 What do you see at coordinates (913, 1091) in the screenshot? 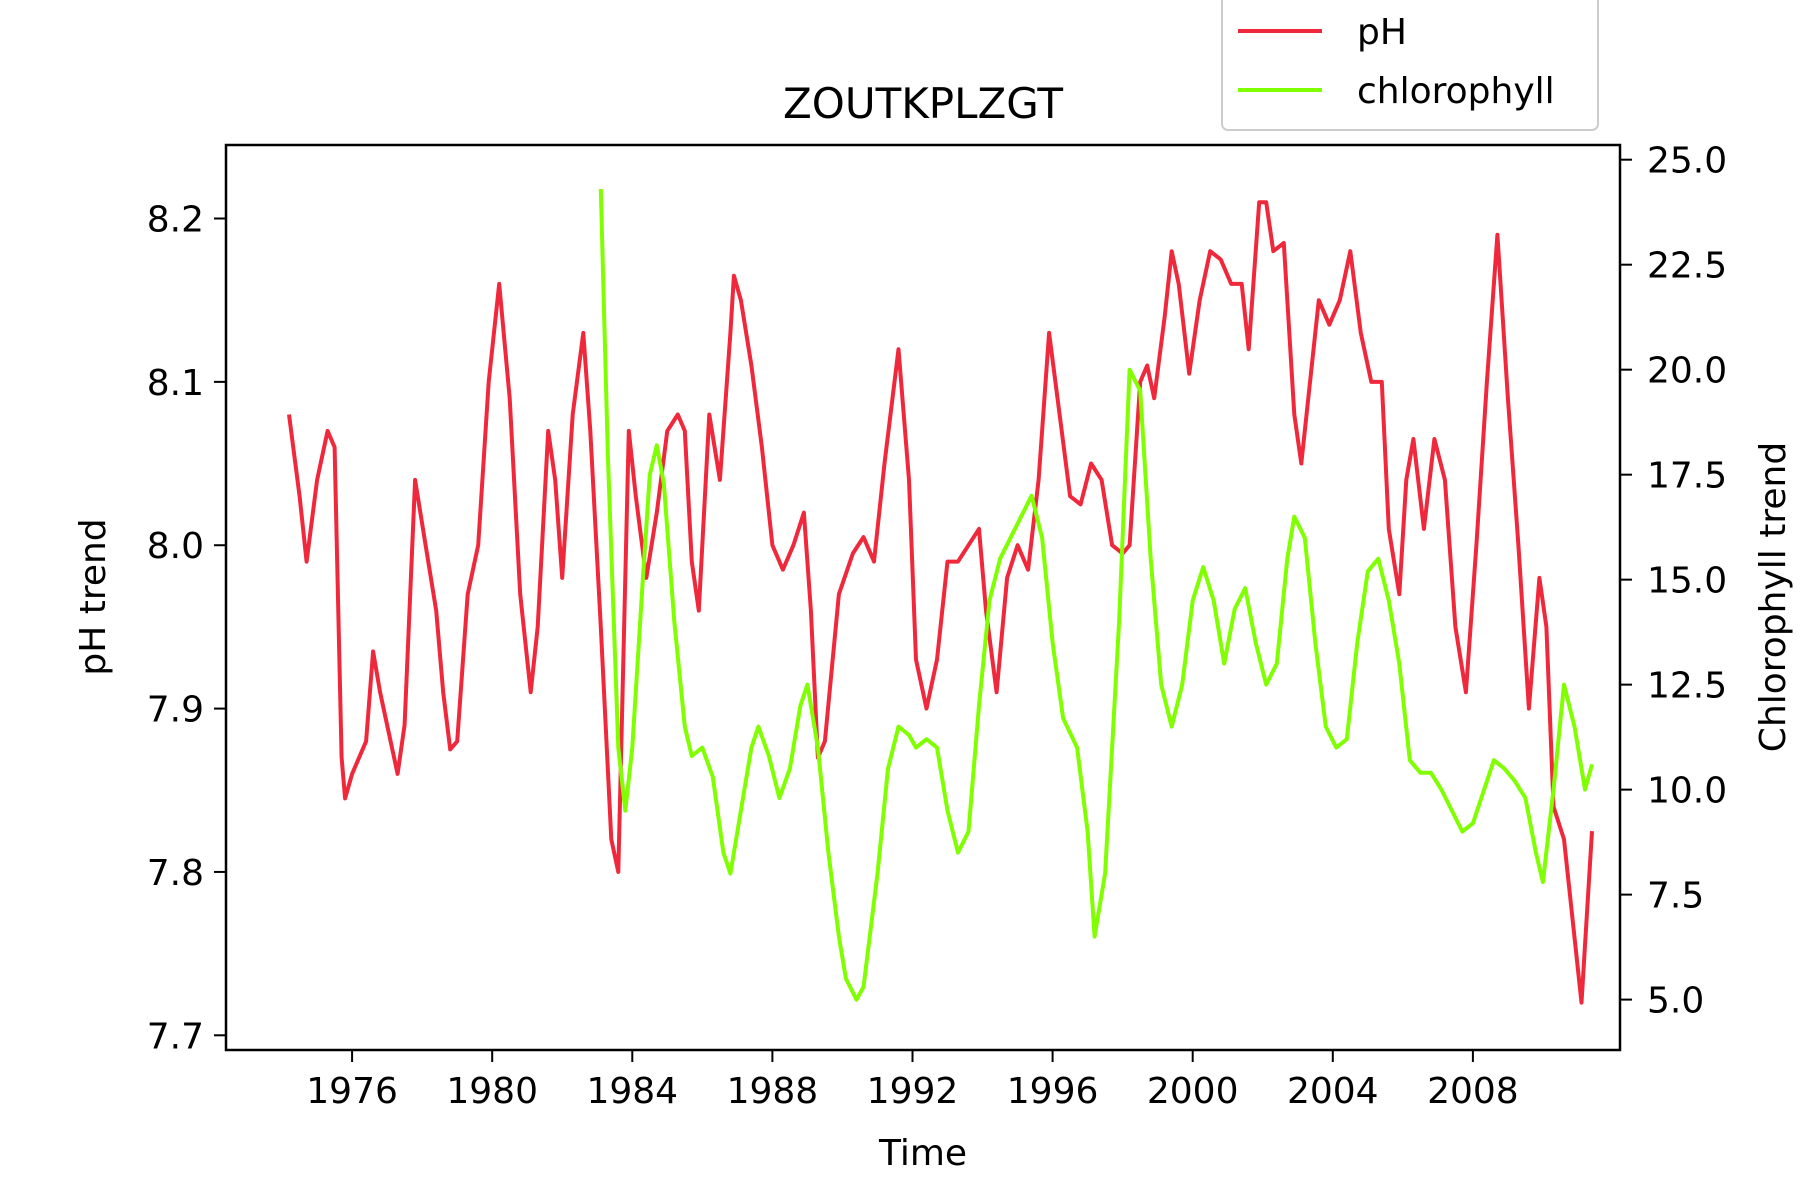
I see `x-tick-label: 1992` at bounding box center [913, 1091].